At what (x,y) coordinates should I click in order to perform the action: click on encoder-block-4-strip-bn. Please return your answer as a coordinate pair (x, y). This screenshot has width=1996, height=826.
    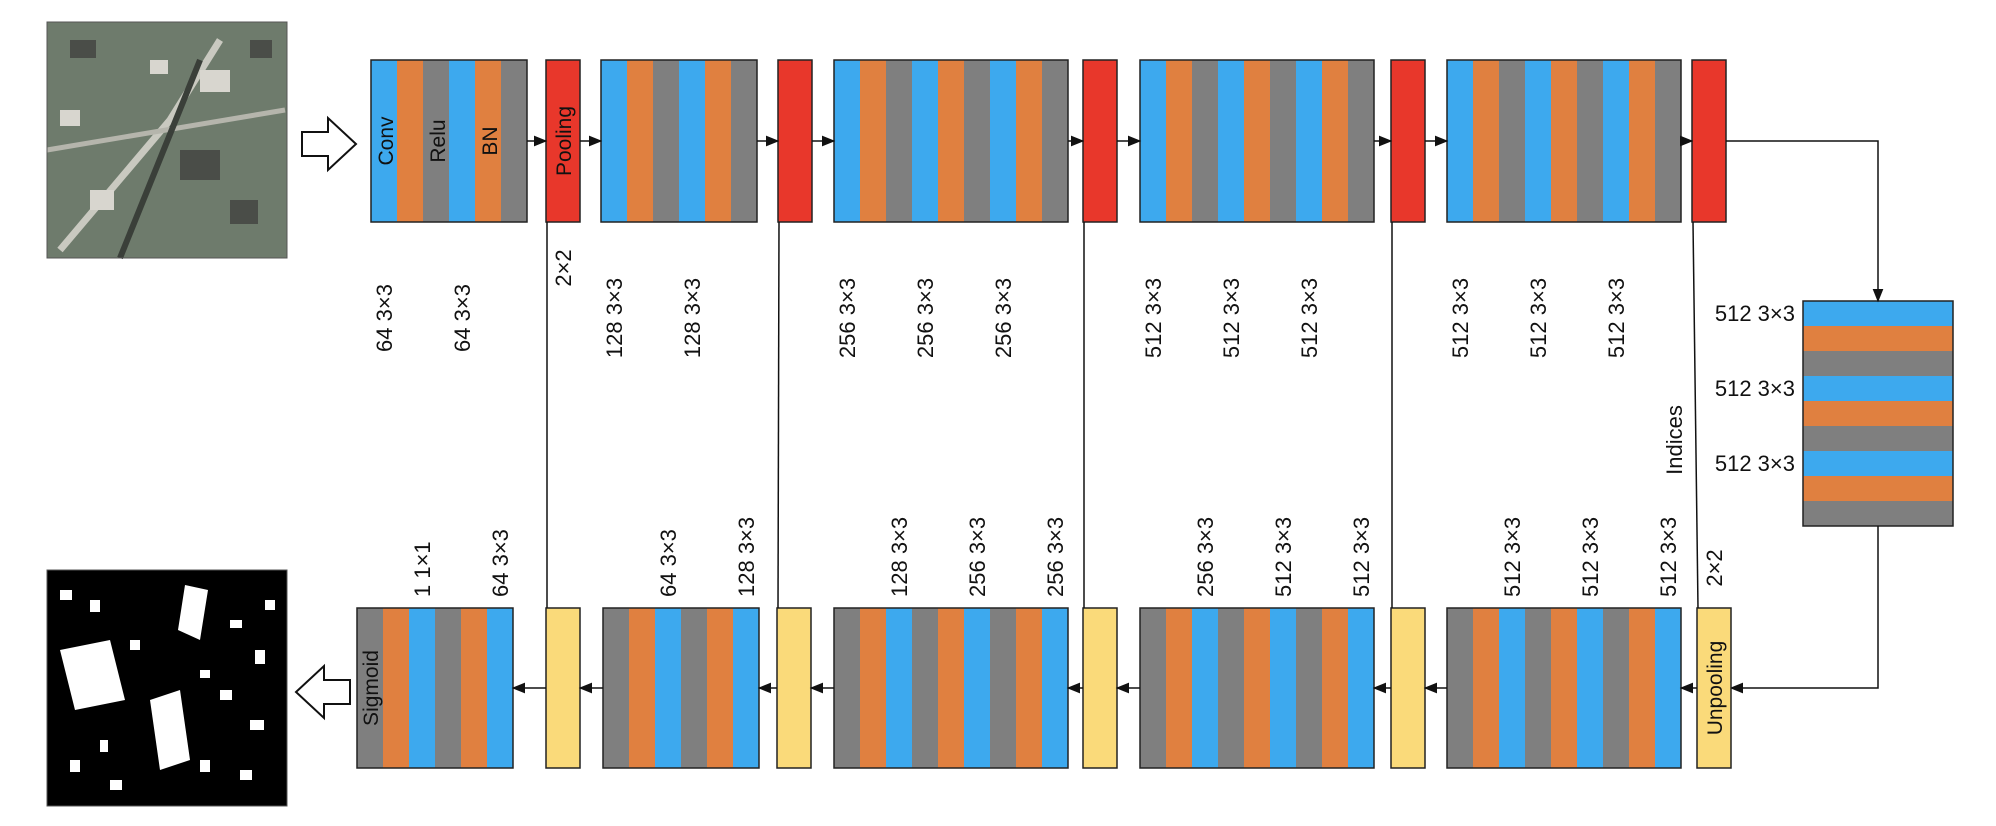
    Looking at the image, I should click on (1361, 141).